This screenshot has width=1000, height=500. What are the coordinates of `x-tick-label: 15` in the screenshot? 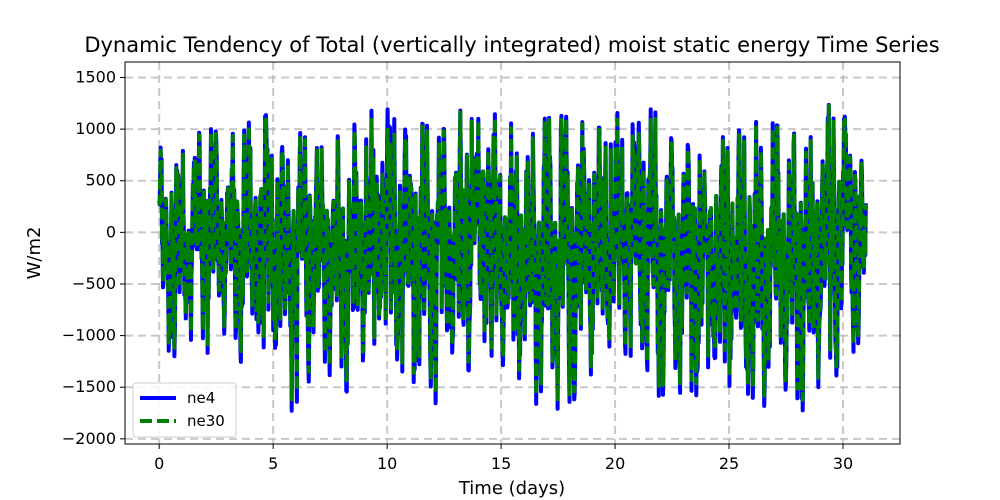 It's located at (501, 463).